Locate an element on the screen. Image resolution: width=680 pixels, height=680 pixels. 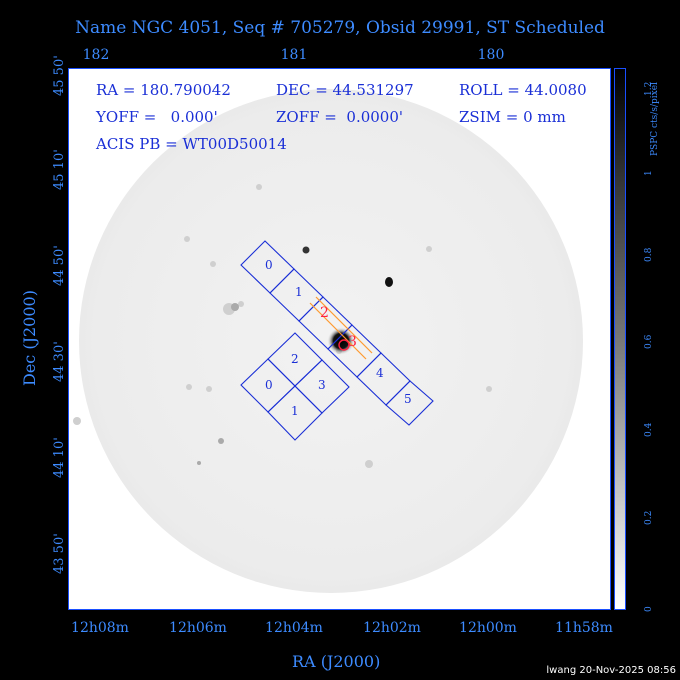
colorbar is located at coordinates (620, 339).